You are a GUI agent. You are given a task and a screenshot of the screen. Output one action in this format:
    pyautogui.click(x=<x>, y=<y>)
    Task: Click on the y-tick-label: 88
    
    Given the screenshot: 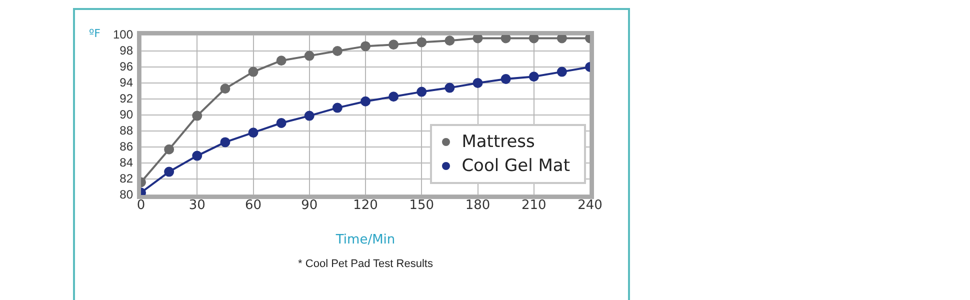 What is the action you would take?
    pyautogui.click(x=127, y=130)
    